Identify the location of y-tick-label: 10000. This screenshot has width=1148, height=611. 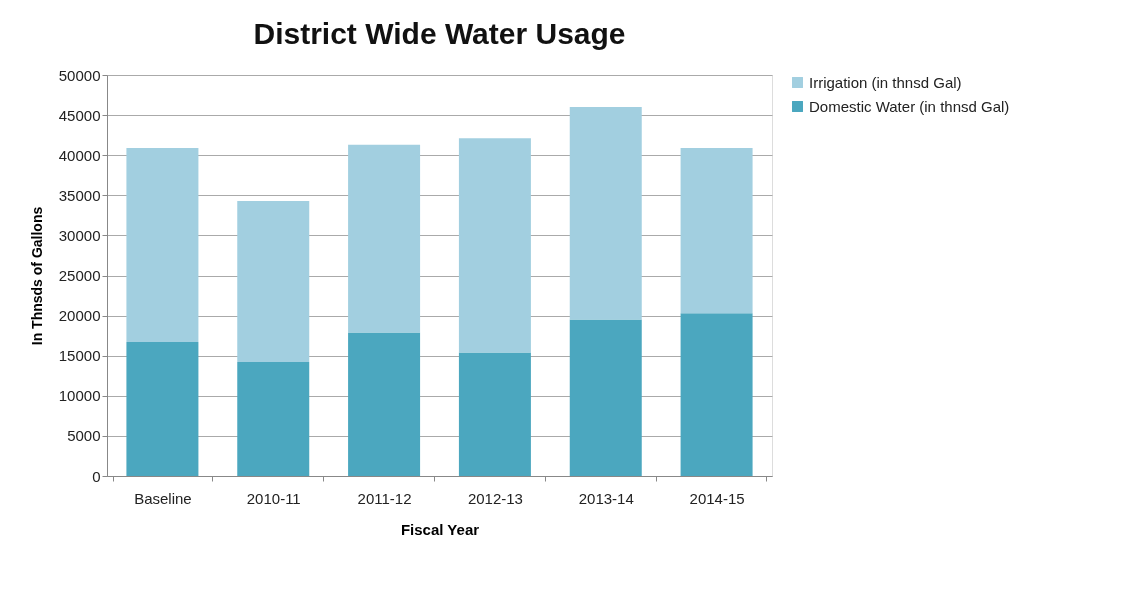
(79, 396).